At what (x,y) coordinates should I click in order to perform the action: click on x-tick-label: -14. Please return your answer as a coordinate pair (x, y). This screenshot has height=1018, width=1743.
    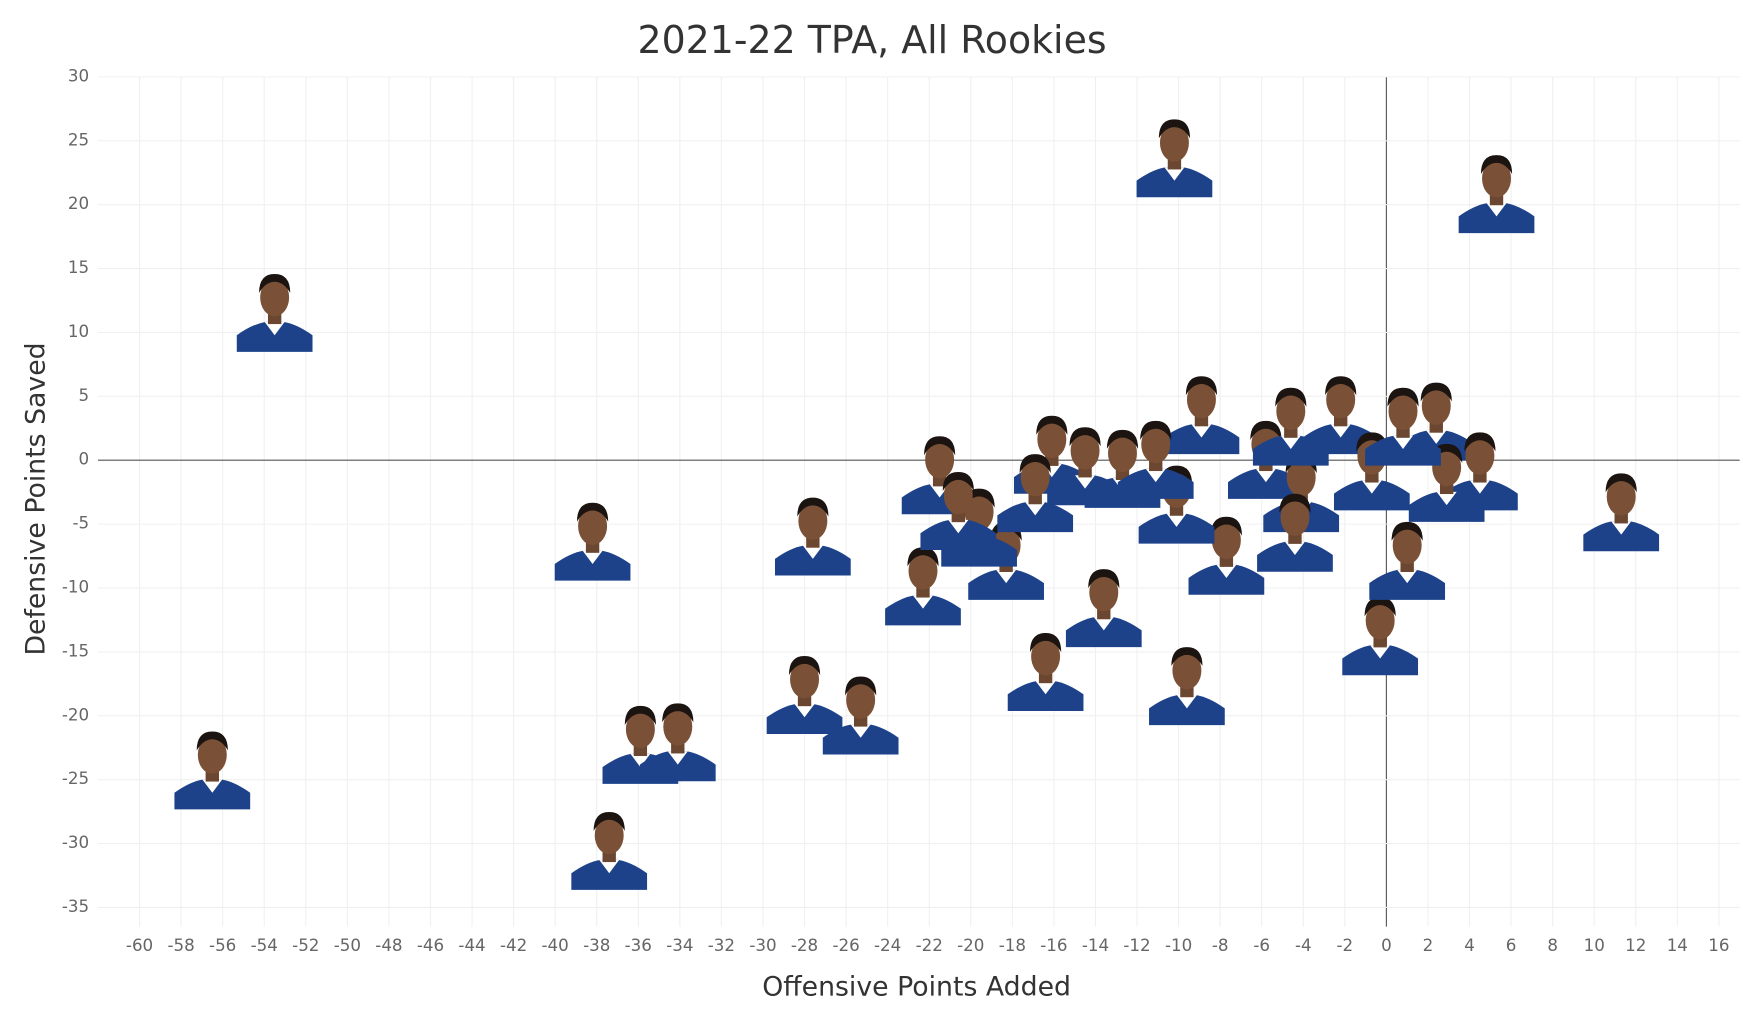
    Looking at the image, I should click on (1095, 945).